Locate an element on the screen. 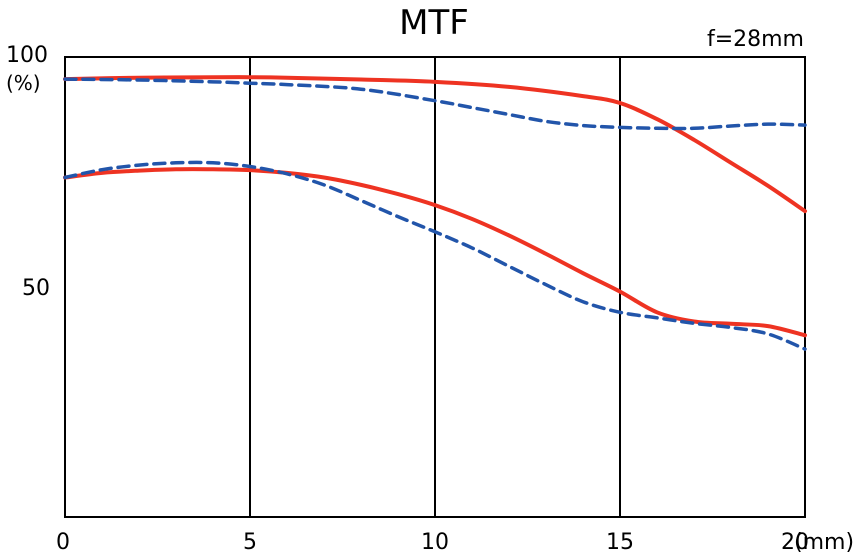  y-tick-label-50: 50 is located at coordinates (36, 288).